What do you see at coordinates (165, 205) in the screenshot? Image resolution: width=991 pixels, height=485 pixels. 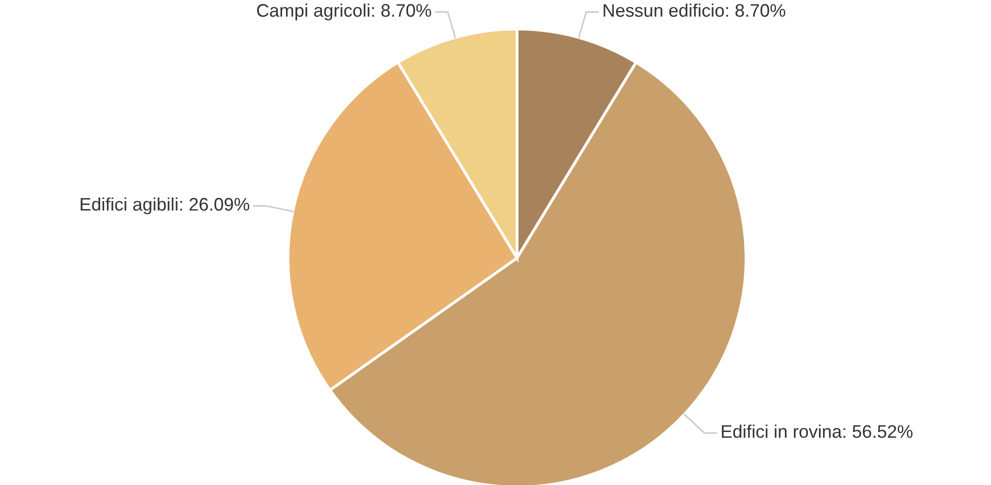 I see `slice-label: Edifici agibili: 26.09%` at bounding box center [165, 205].